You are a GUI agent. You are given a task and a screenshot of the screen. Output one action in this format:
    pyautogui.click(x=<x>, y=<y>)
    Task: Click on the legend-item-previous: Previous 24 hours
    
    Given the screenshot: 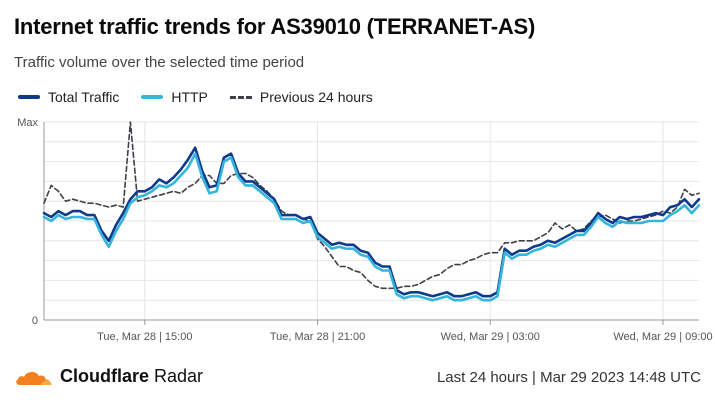 What is the action you would take?
    pyautogui.click(x=301, y=97)
    